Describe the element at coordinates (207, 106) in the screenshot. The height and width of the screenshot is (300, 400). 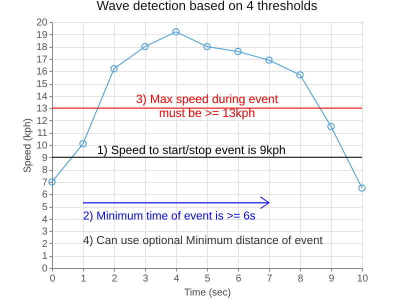
I see `ref-line-label: 3) Max speed during event must be >= 13kph` at that location.